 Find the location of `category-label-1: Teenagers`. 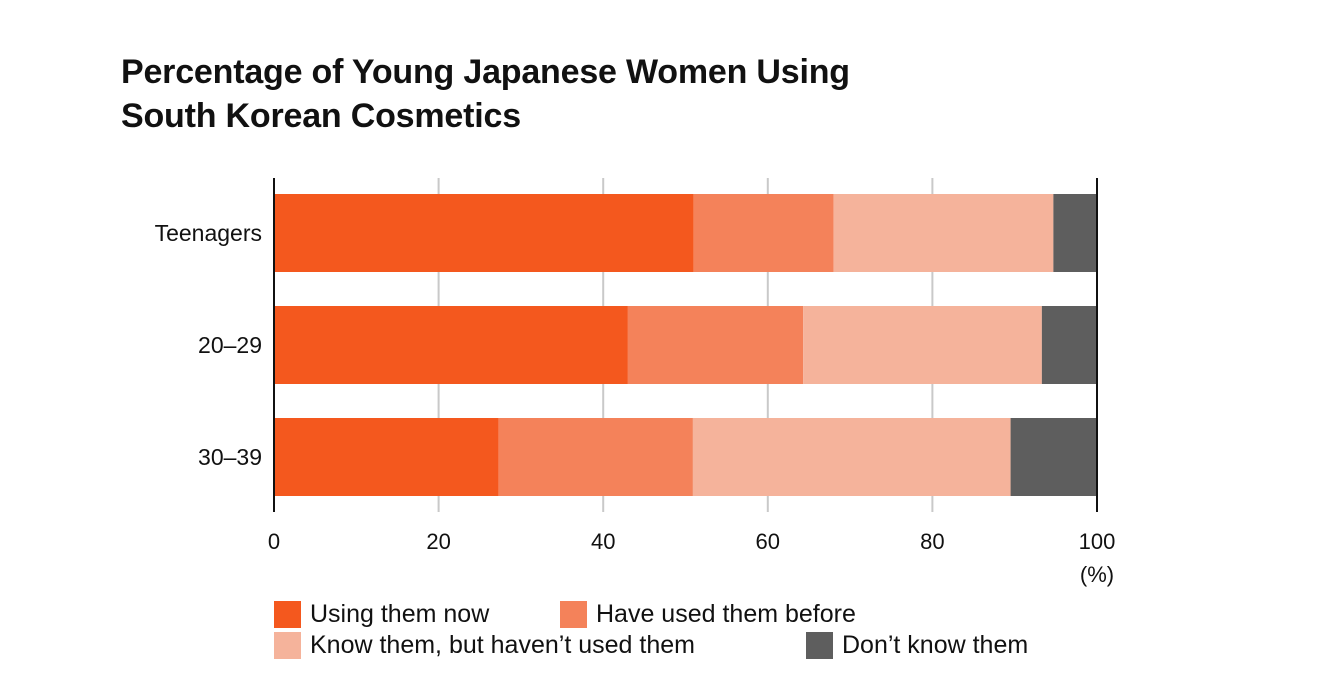

category-label-1: Teenagers is located at coordinates (208, 233).